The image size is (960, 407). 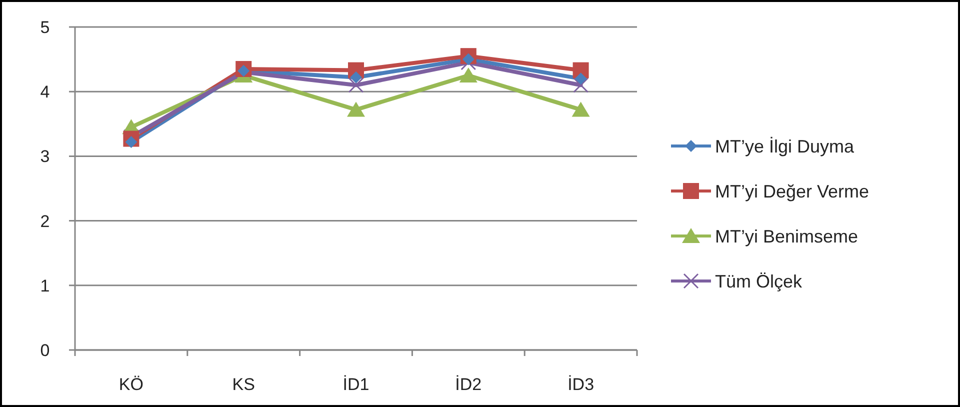 What do you see at coordinates (45, 286) in the screenshot?
I see `y-tick-label: 1` at bounding box center [45, 286].